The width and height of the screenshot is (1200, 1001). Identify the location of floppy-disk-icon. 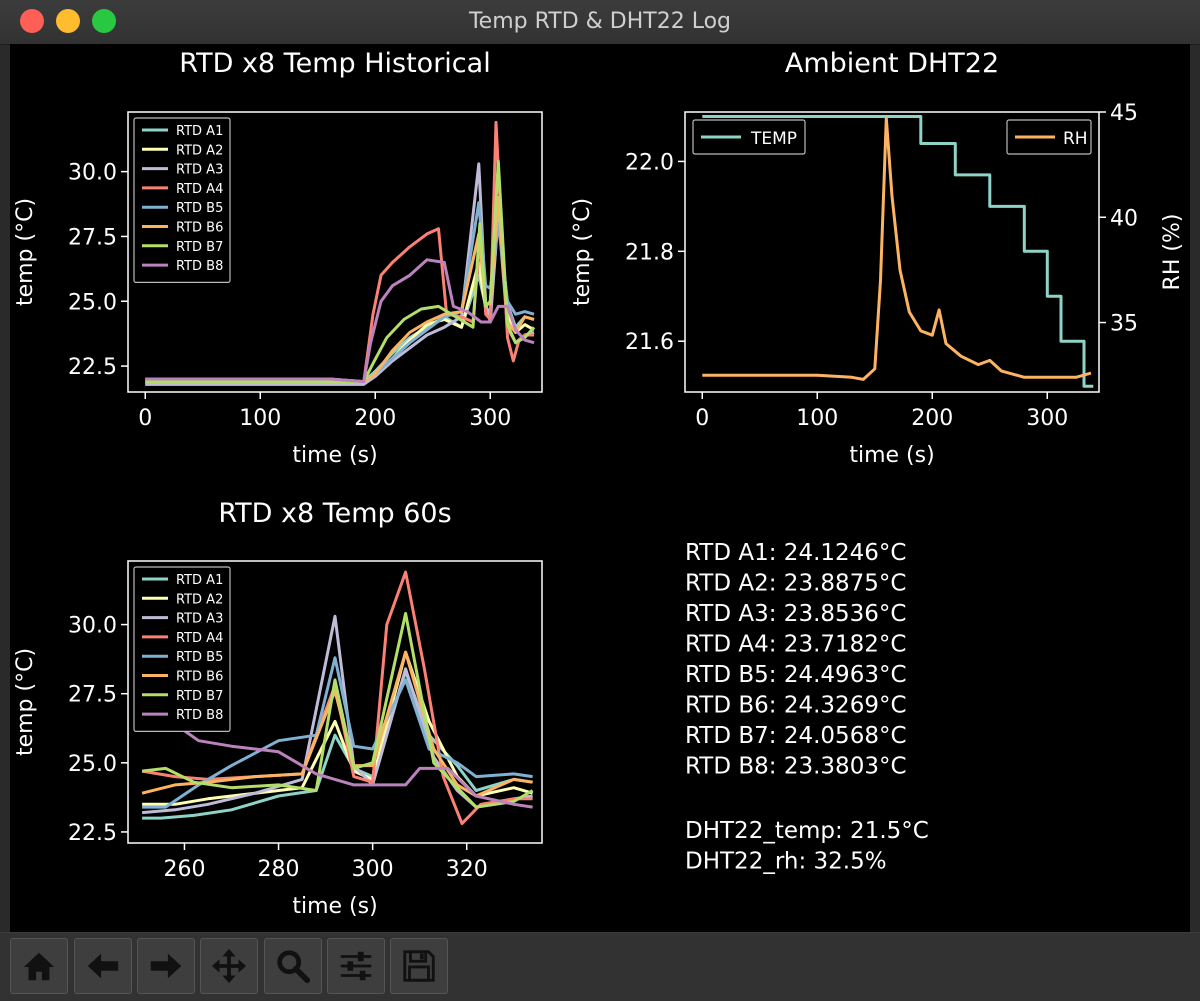
(419, 966).